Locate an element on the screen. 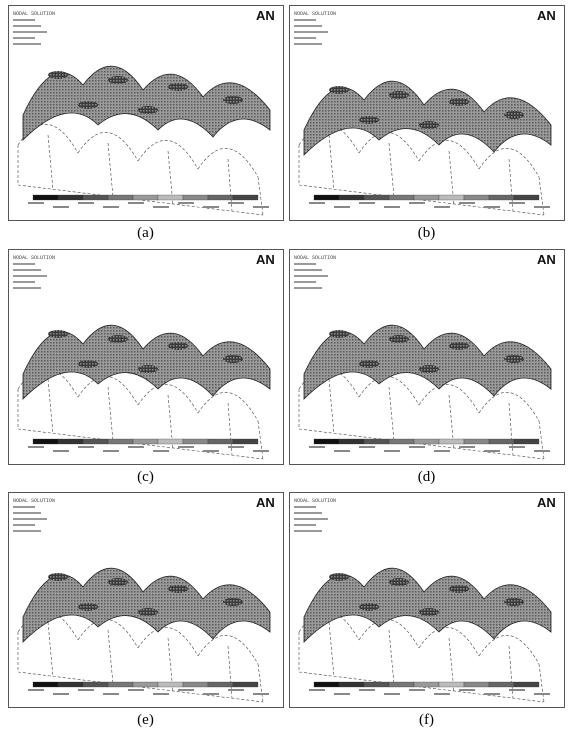 This screenshot has width=569, height=734. panel-caption: (f) is located at coordinates (426, 720).